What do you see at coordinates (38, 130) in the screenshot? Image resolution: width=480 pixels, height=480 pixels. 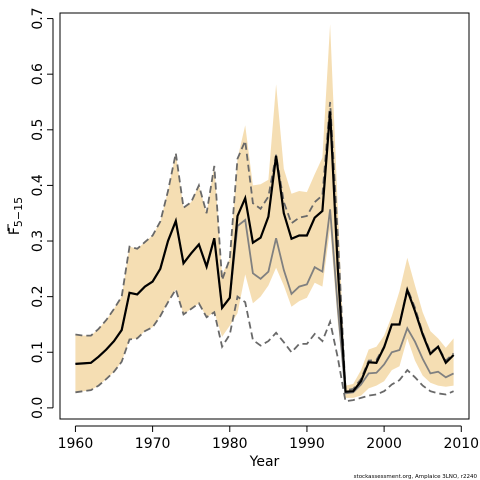 I see `y-tick-label: 0.5` at bounding box center [38, 130].